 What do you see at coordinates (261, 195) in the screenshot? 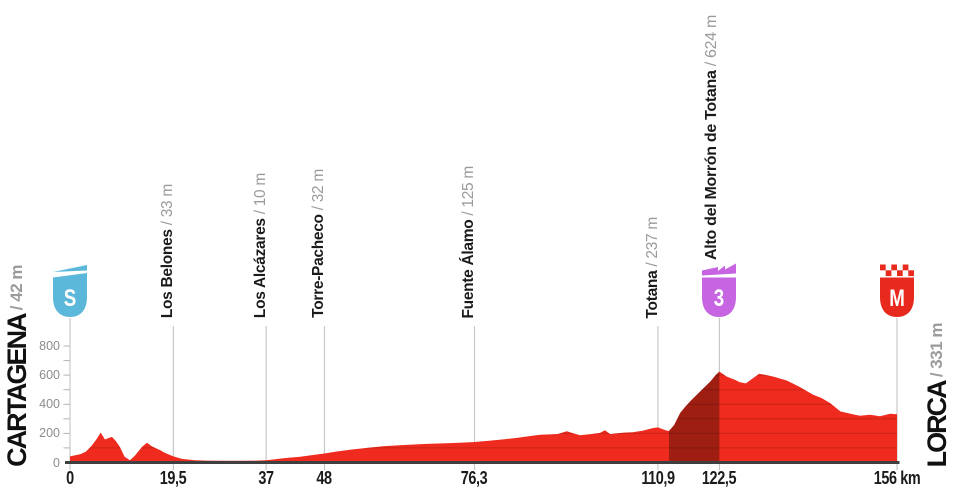
I see `waypoint-elevation: / 10 m` at bounding box center [261, 195].